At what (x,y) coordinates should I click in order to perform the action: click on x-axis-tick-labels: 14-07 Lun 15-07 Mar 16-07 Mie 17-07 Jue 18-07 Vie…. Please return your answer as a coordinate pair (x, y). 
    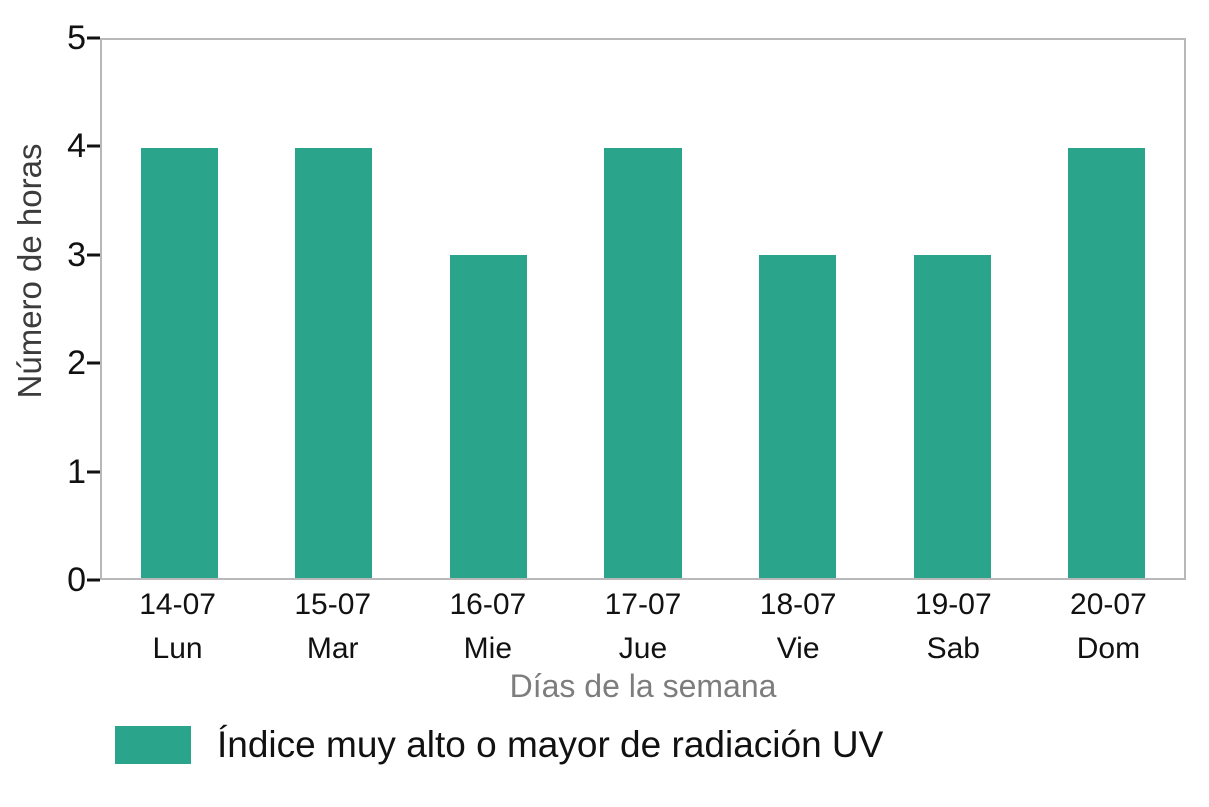
    Looking at the image, I should click on (643, 626).